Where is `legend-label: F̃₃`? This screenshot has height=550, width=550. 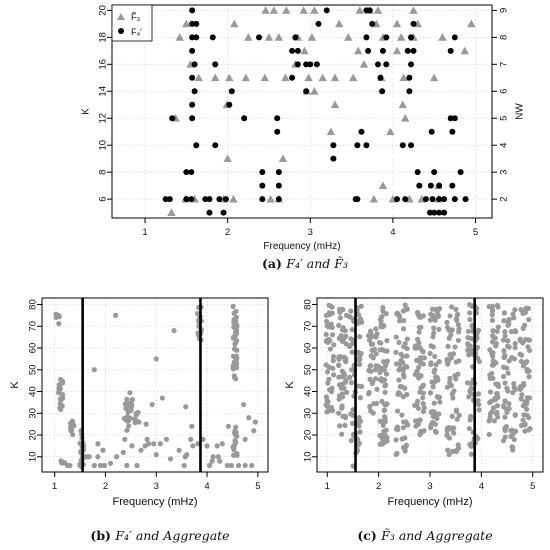
legend-label: F̃₃ is located at coordinates (135, 17).